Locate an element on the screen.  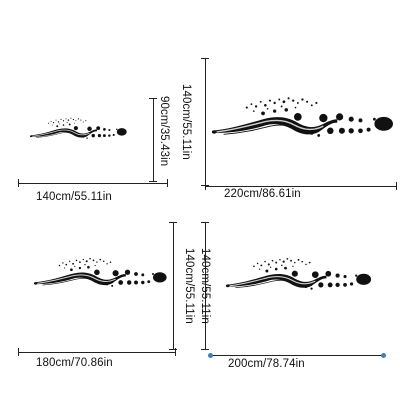
width-label: 140cm/55.11in is located at coordinates (74, 197).